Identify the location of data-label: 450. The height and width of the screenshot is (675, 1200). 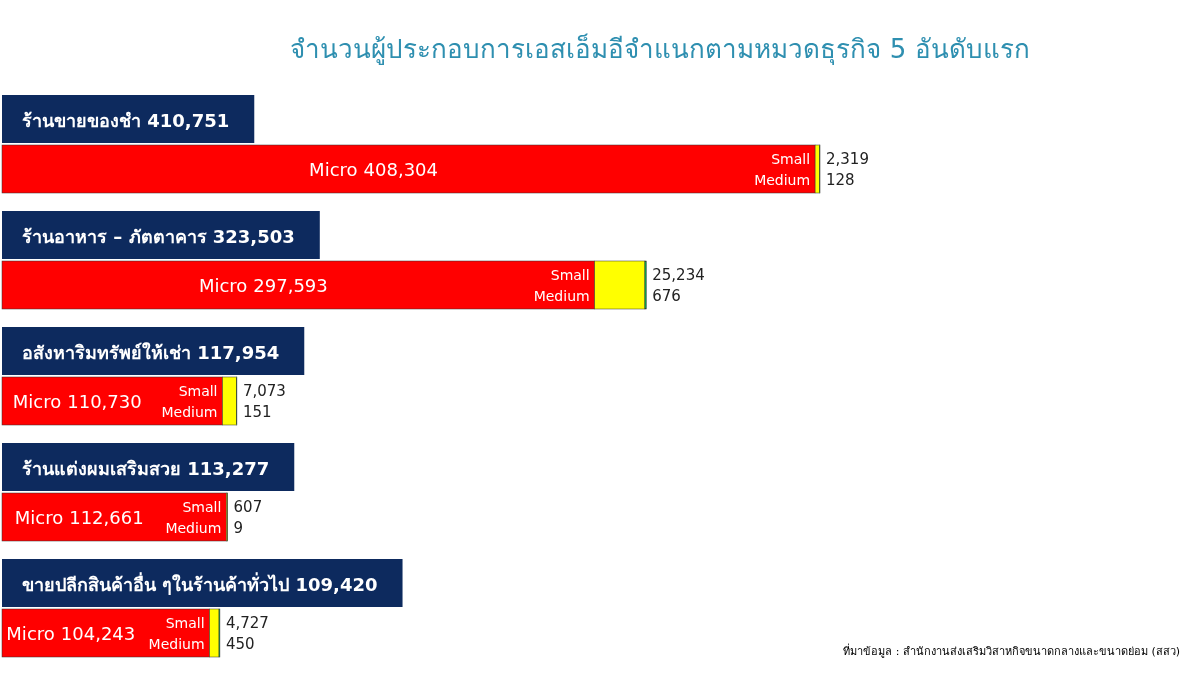
(240, 644).